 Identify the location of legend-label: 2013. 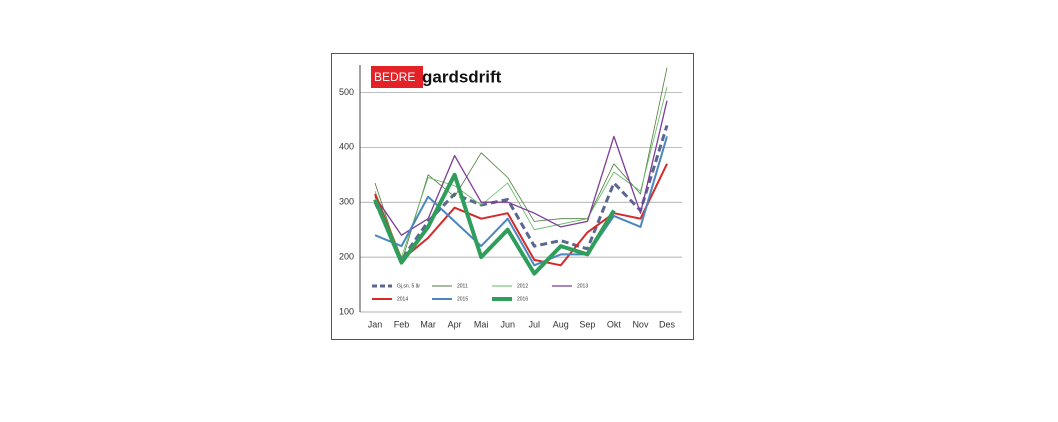
(582, 286).